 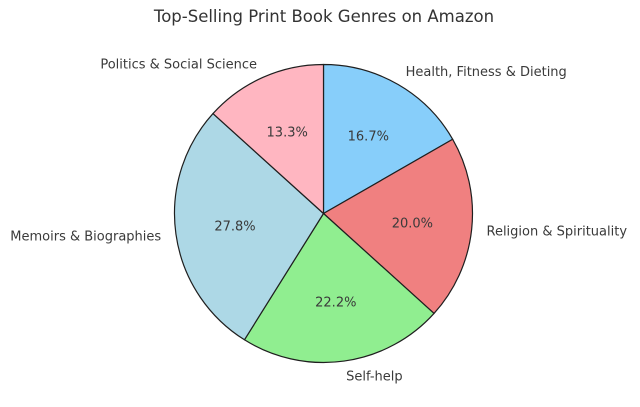 What do you see at coordinates (287, 132) in the screenshot?
I see `pct-label-politics-social-science: 13.3%` at bounding box center [287, 132].